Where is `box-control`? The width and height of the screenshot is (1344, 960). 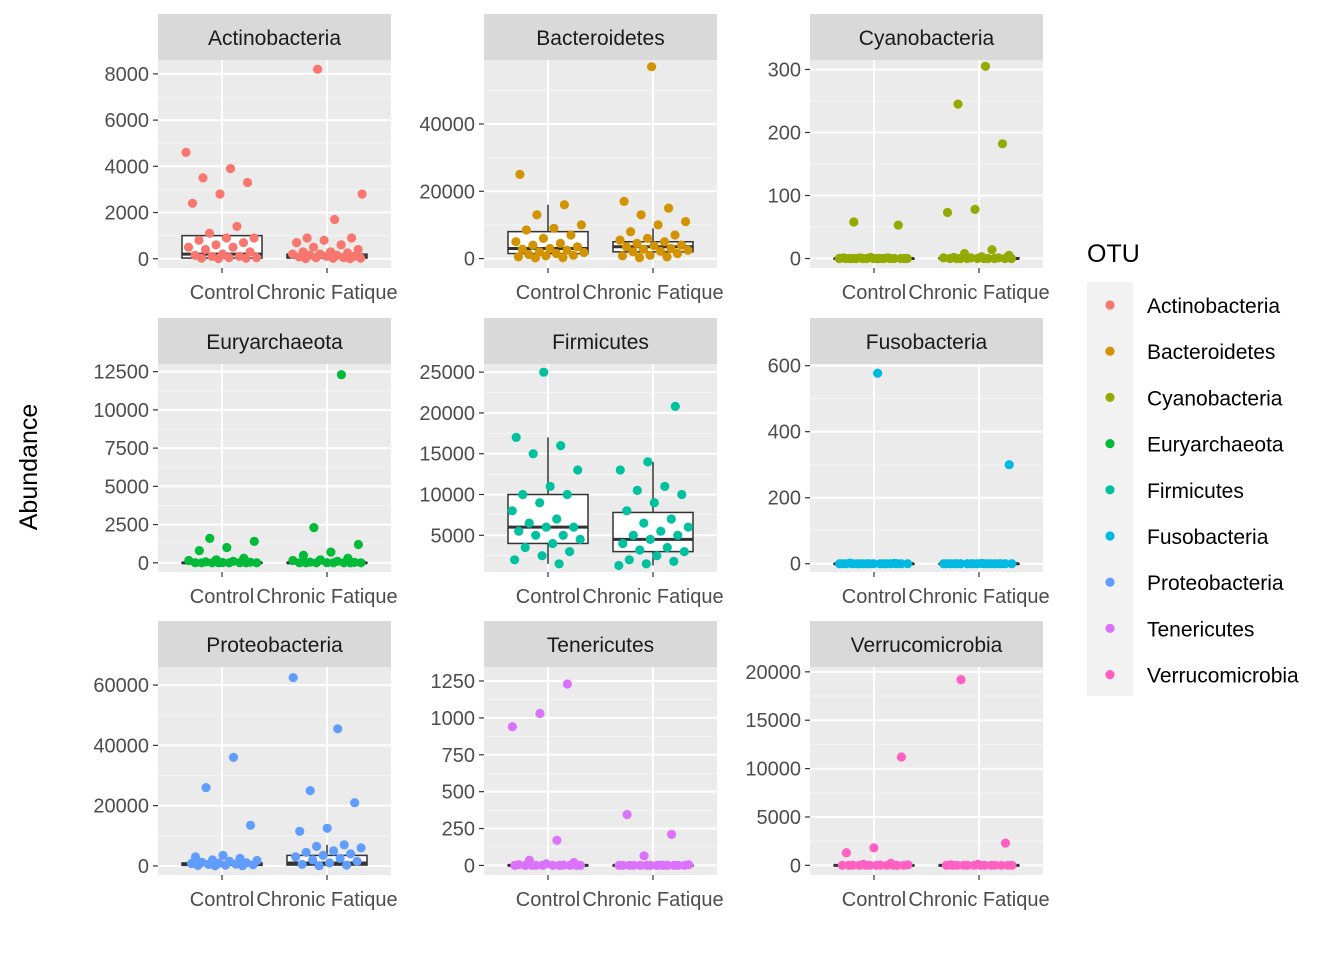 box-control is located at coordinates (548, 500).